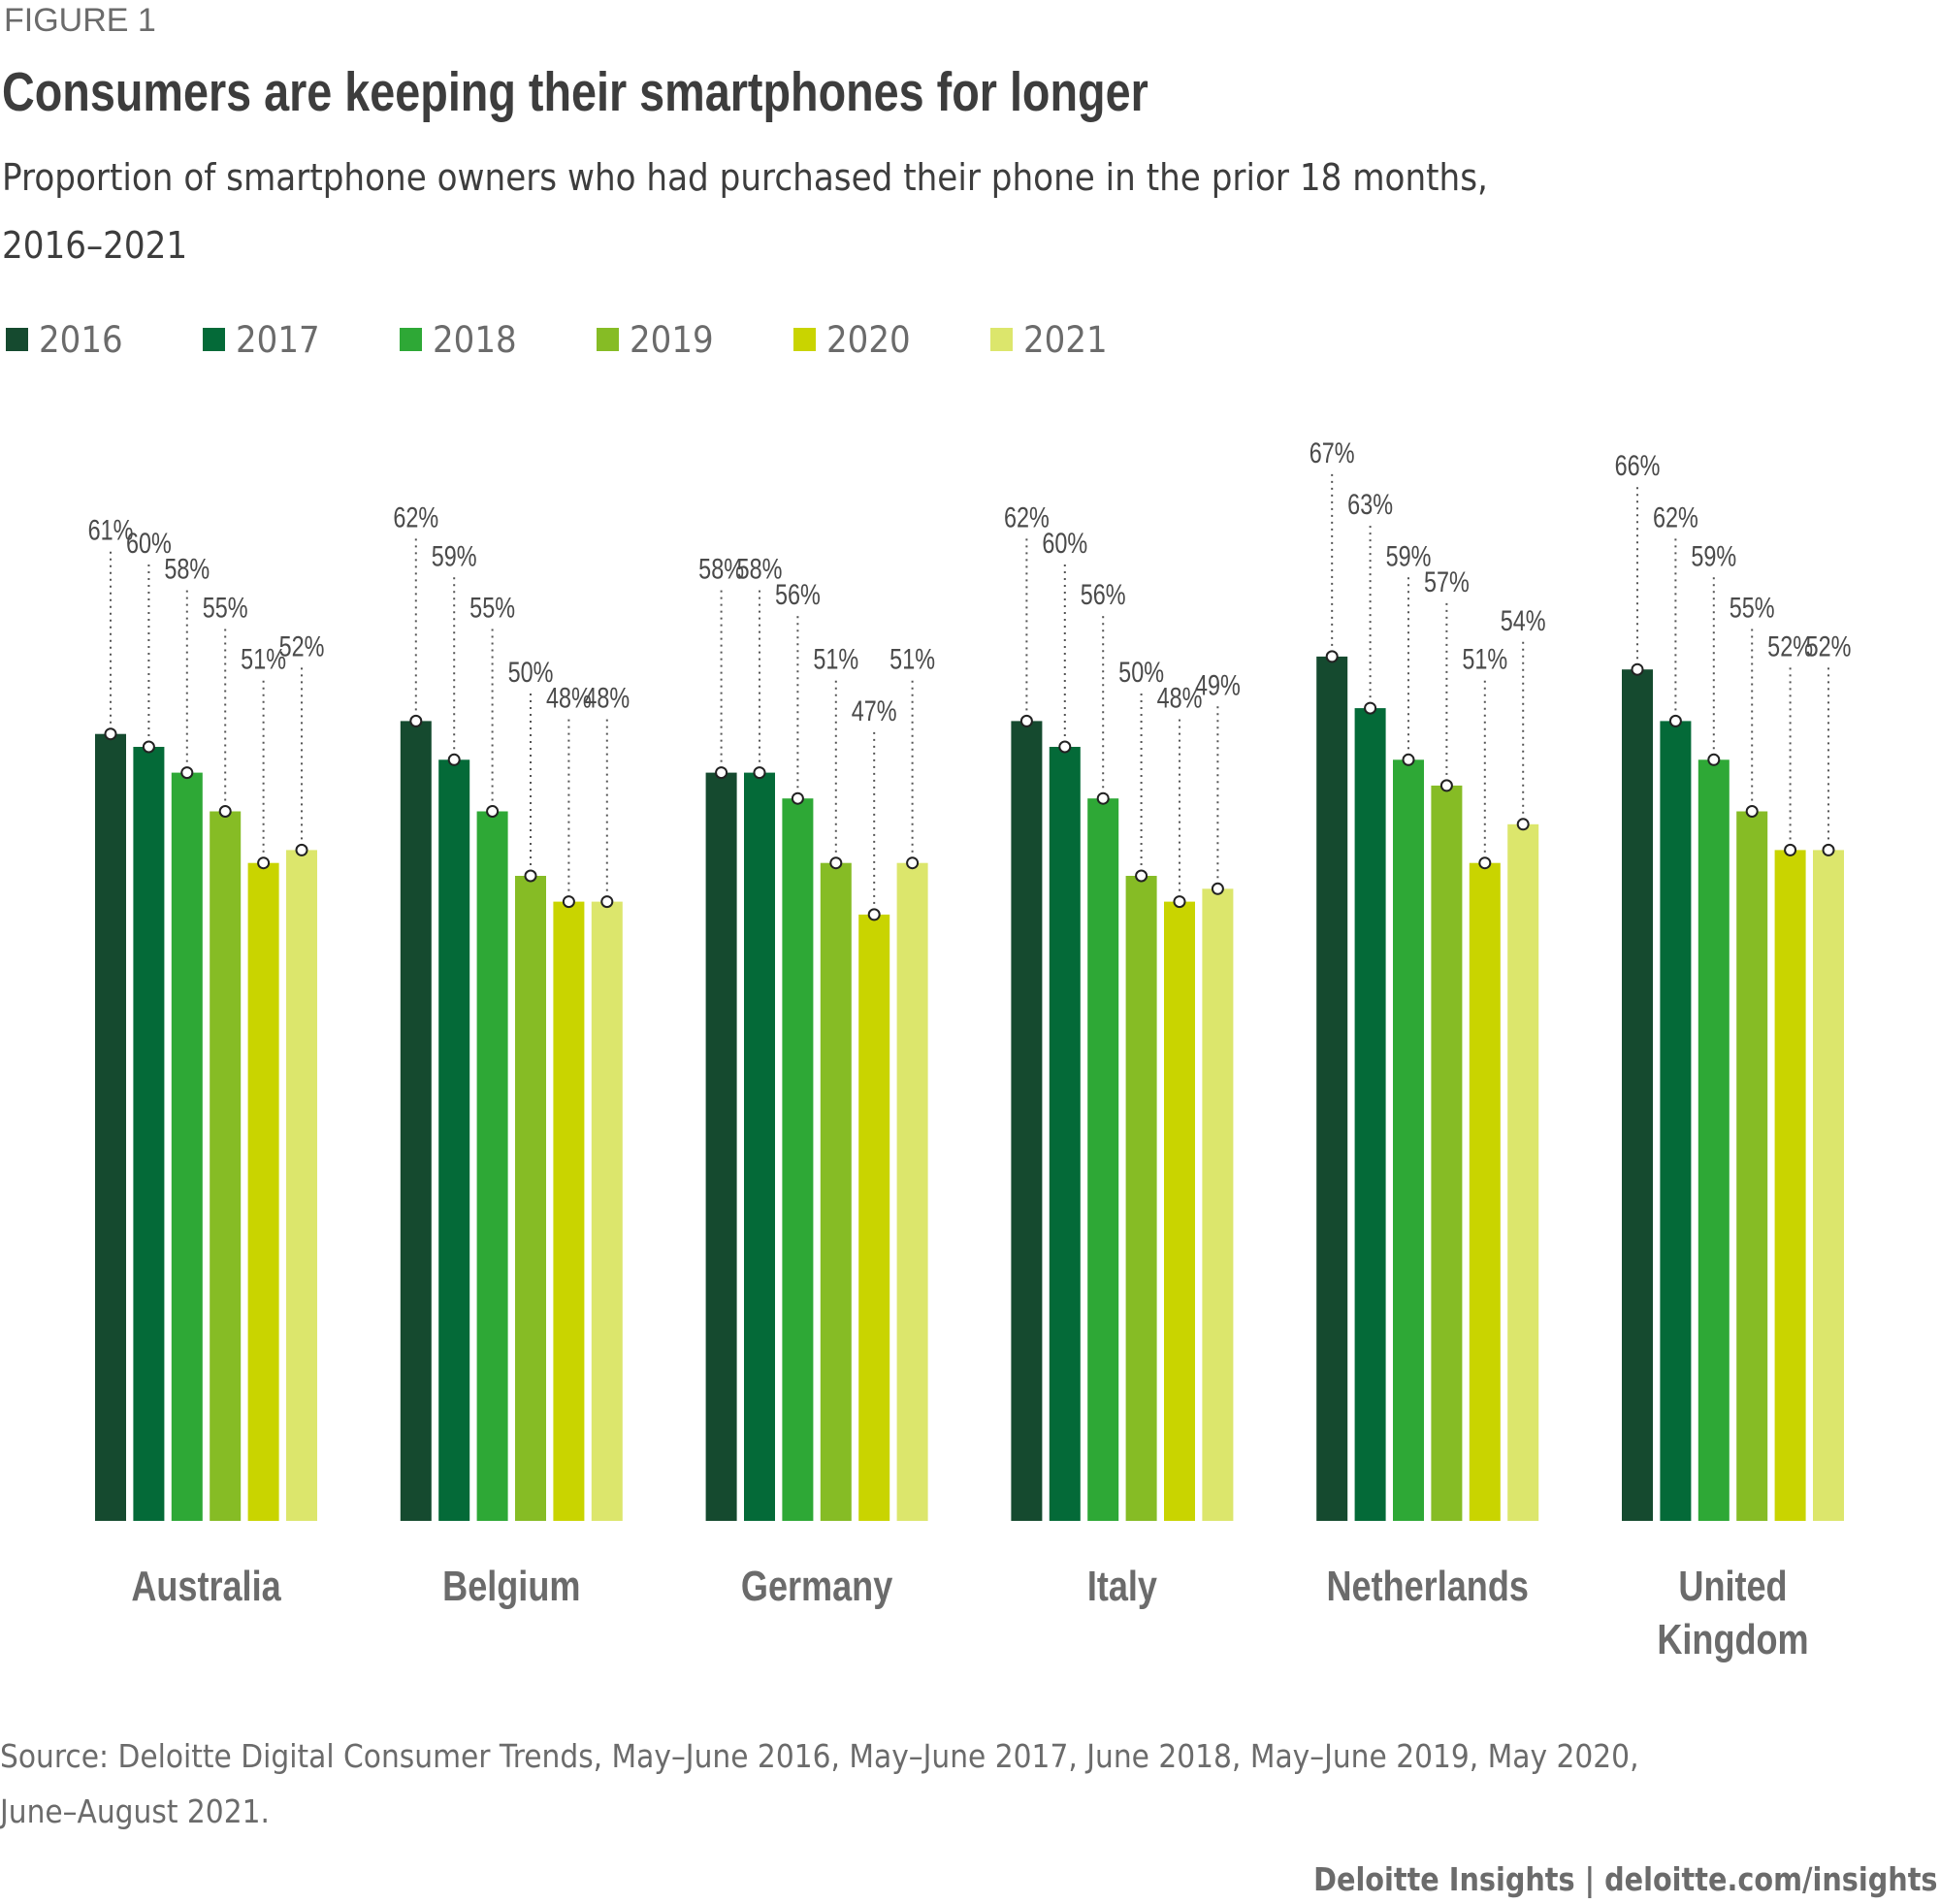  Describe the element at coordinates (81, 339) in the screenshot. I see `legend-label: 2016` at that location.